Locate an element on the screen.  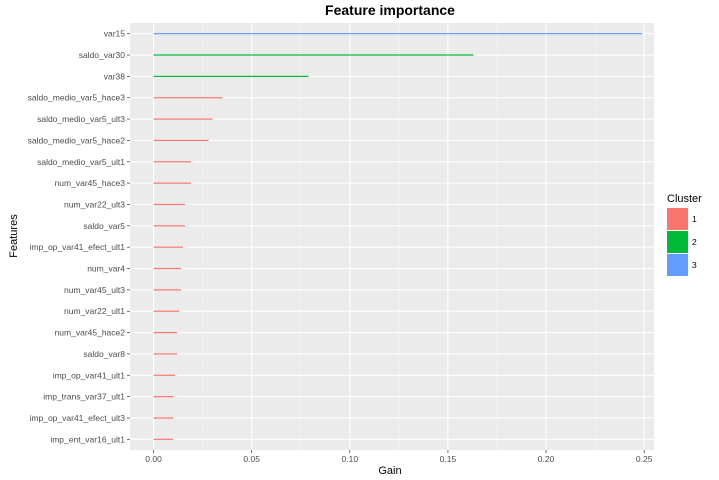
y-tick-label: imp_ent_var16_ult1 is located at coordinates (87, 439).